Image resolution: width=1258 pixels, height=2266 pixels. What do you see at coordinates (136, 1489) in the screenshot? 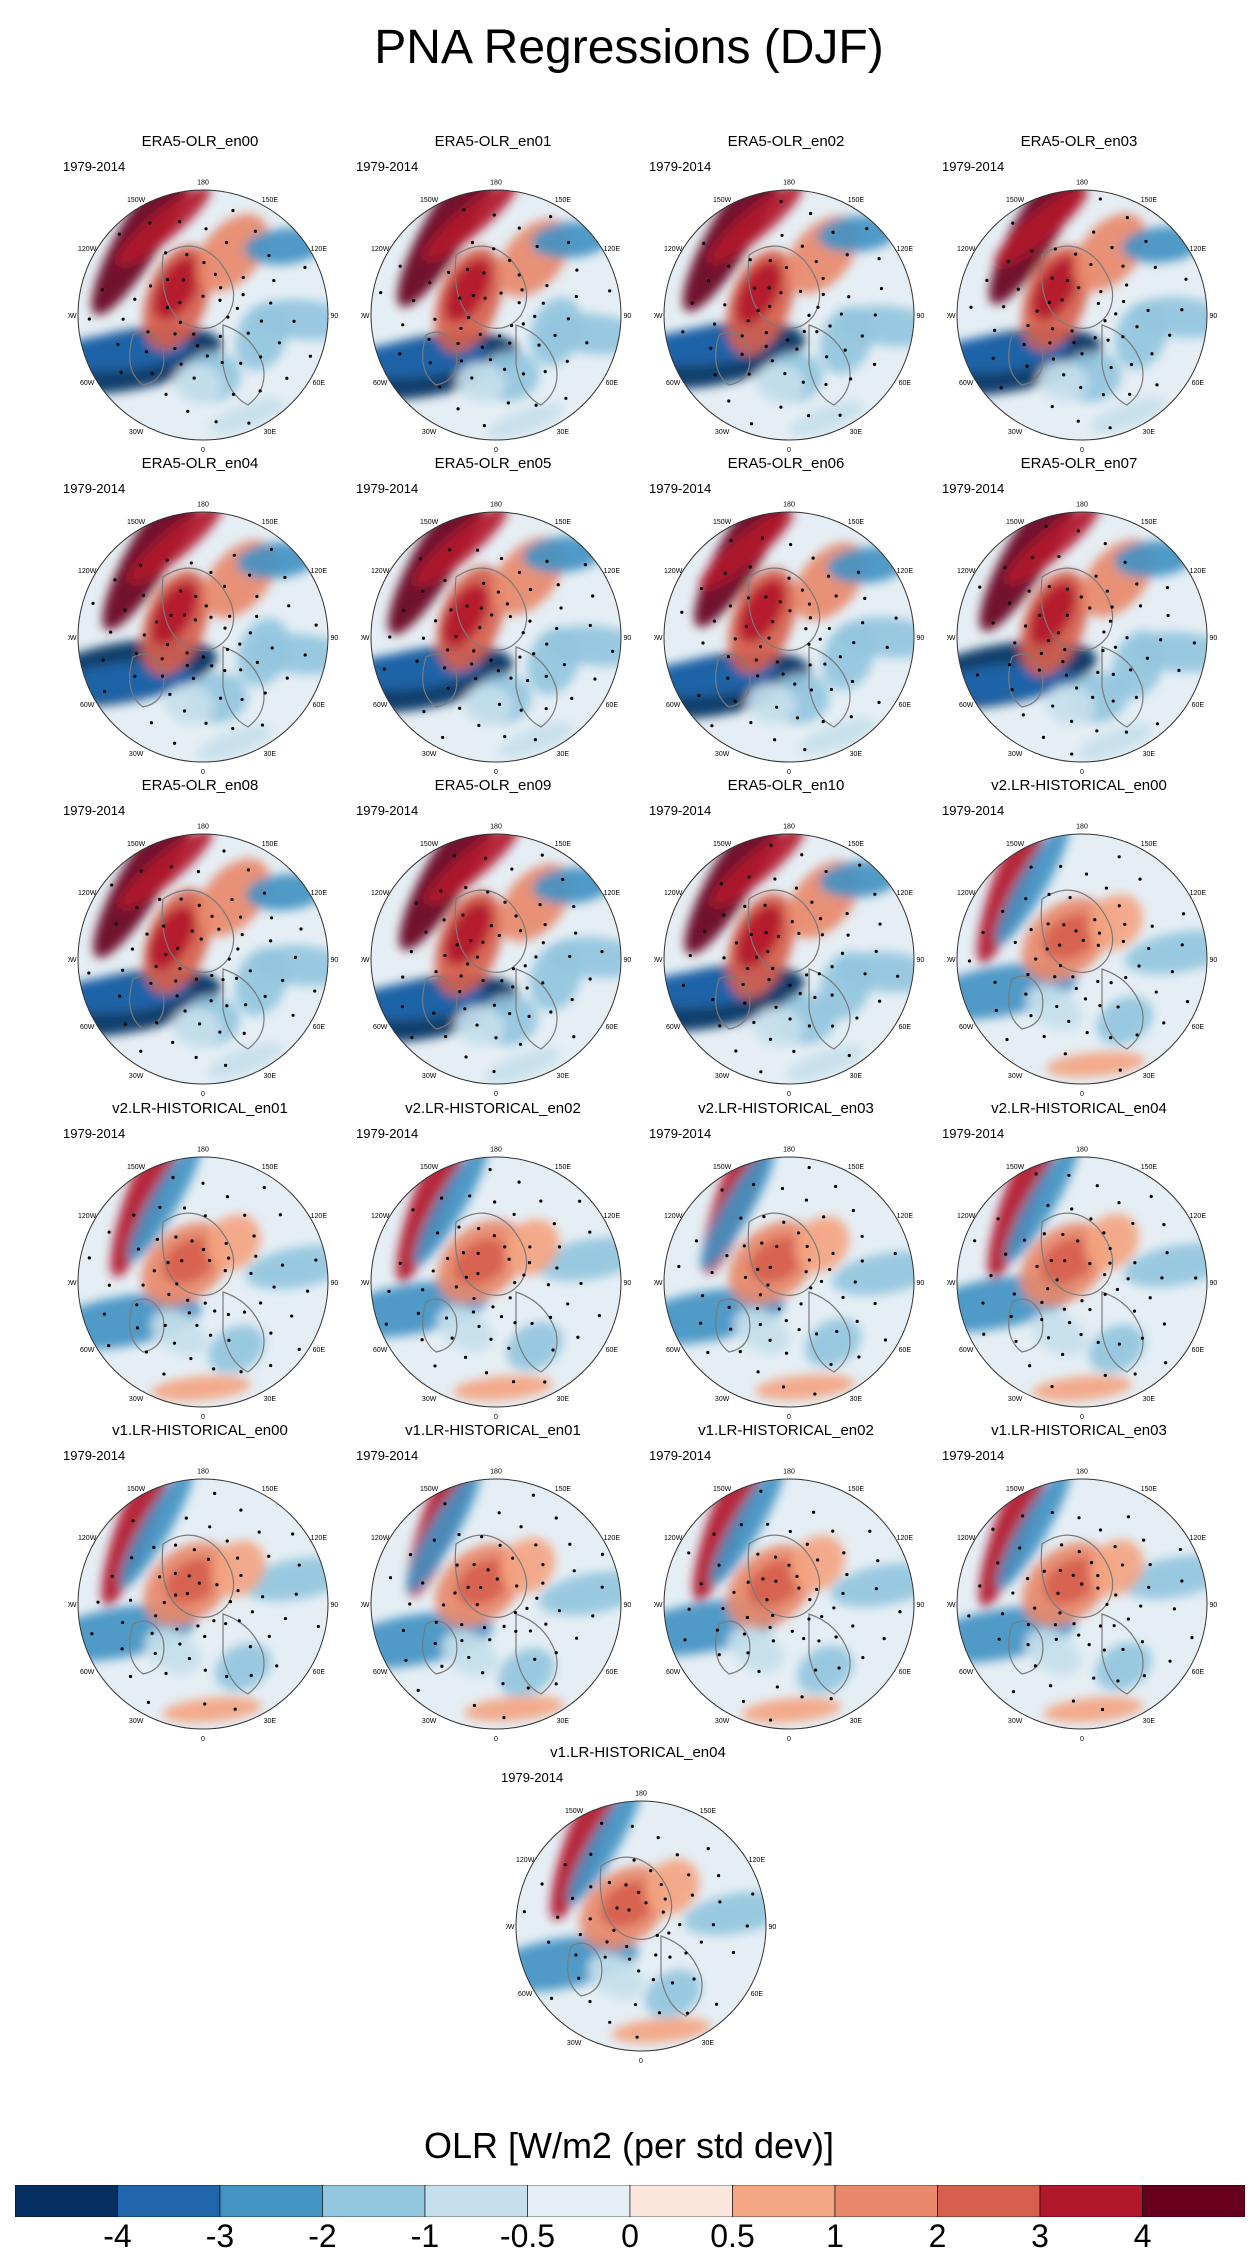
I see `longitude-label: 150W` at bounding box center [136, 1489].